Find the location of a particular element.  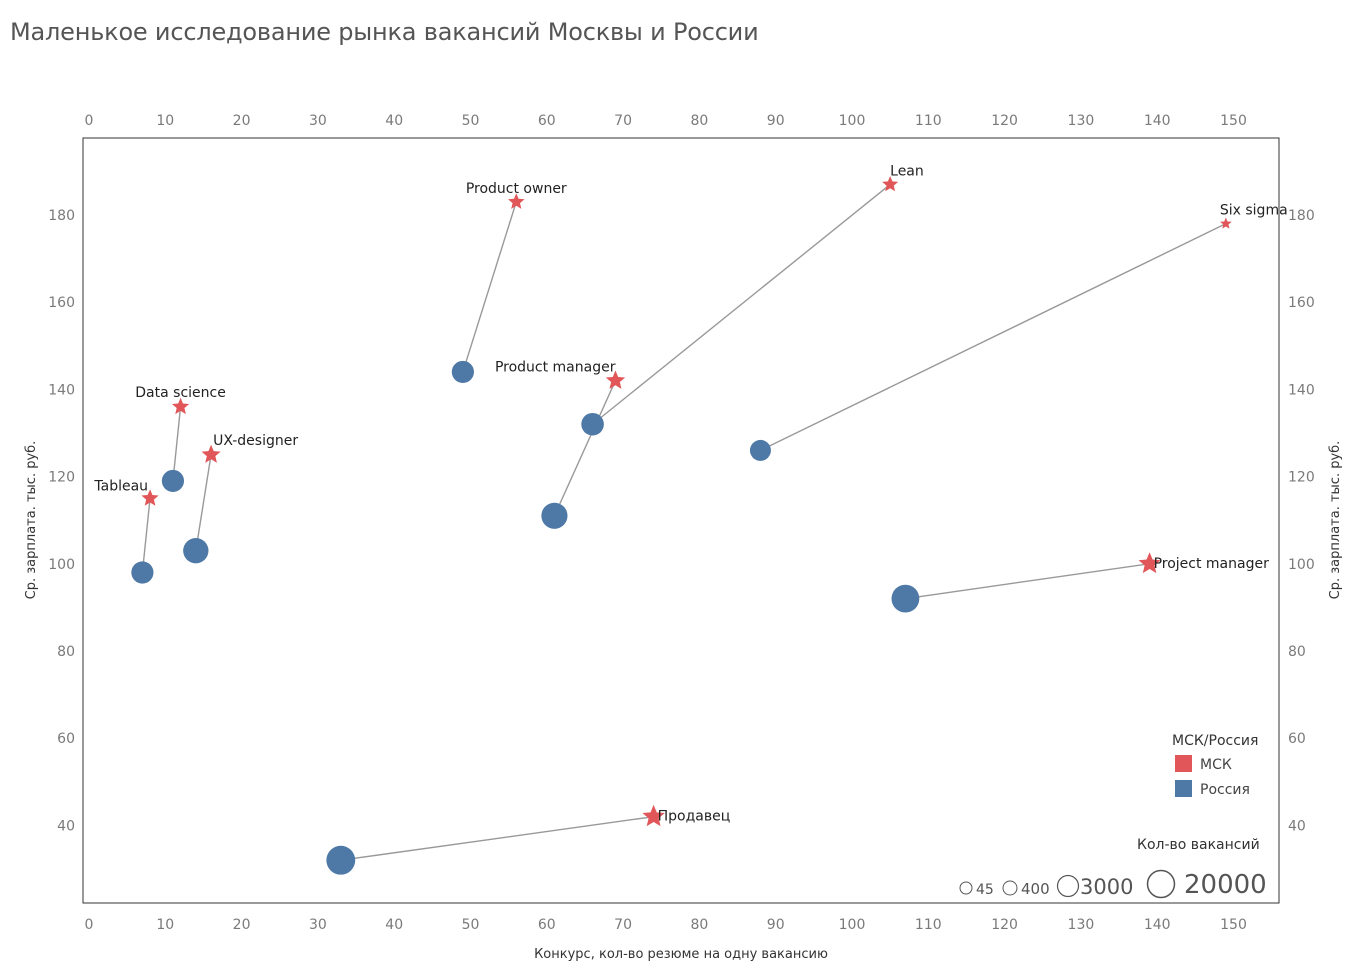

connector-product-manager is located at coordinates (585, 448).